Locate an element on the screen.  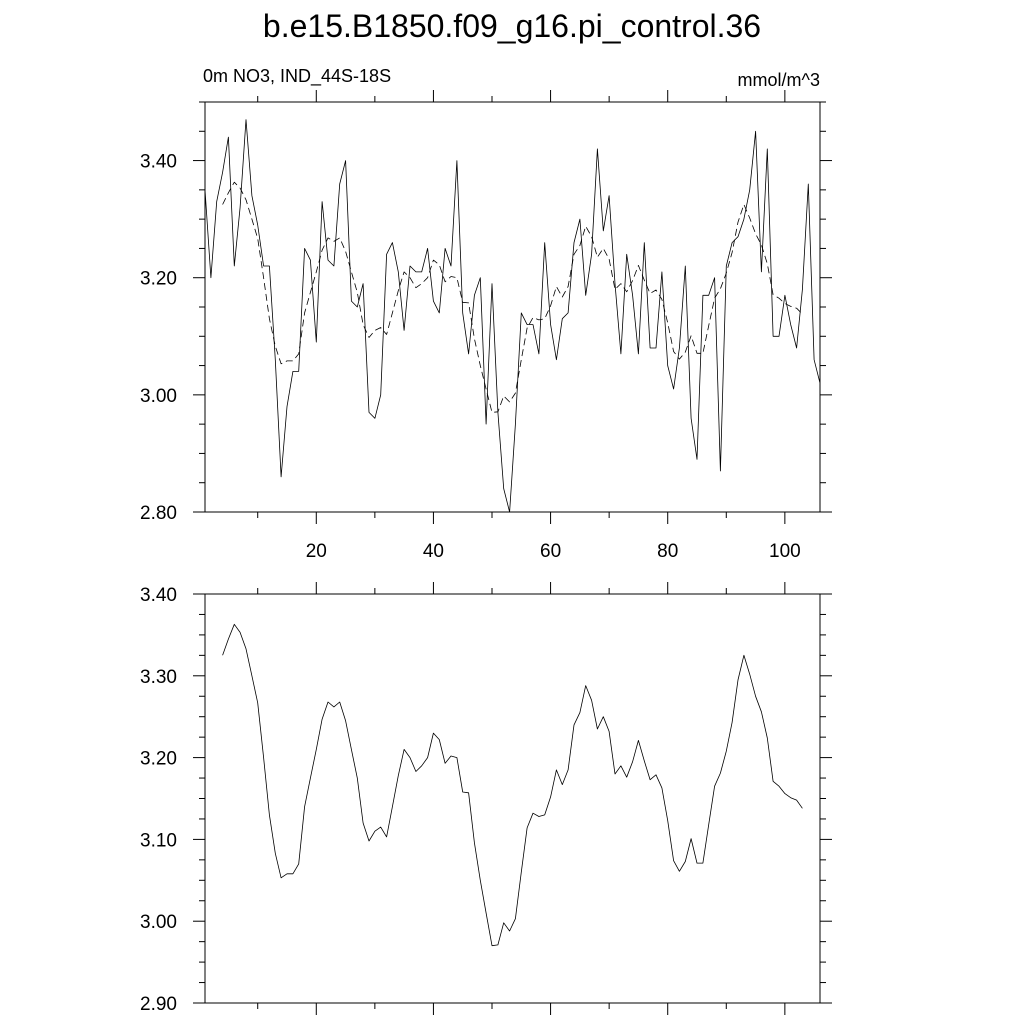
chart-subtitle-left: 0m NO3, IND_44S-18S is located at coordinates (297, 76).